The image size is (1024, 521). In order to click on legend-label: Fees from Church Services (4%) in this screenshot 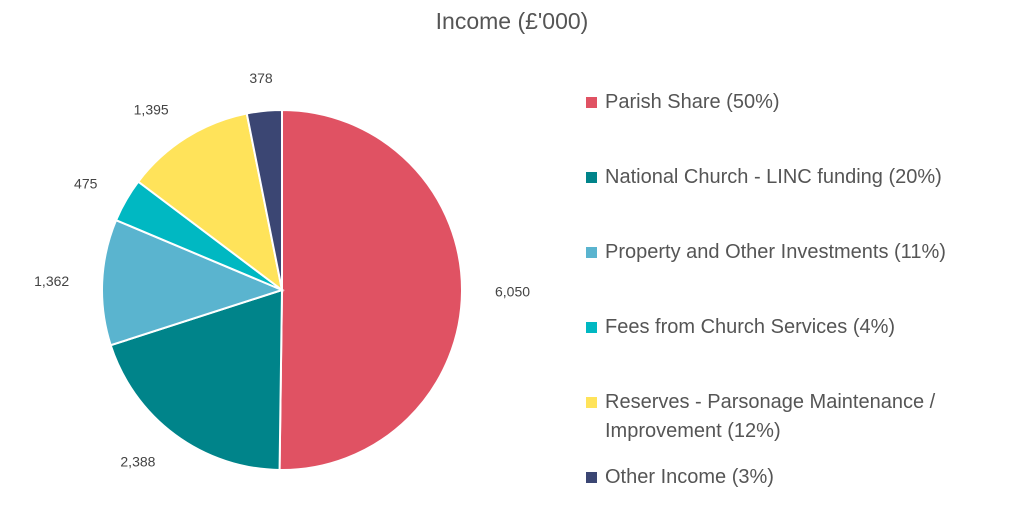, I will do `click(750, 327)`.